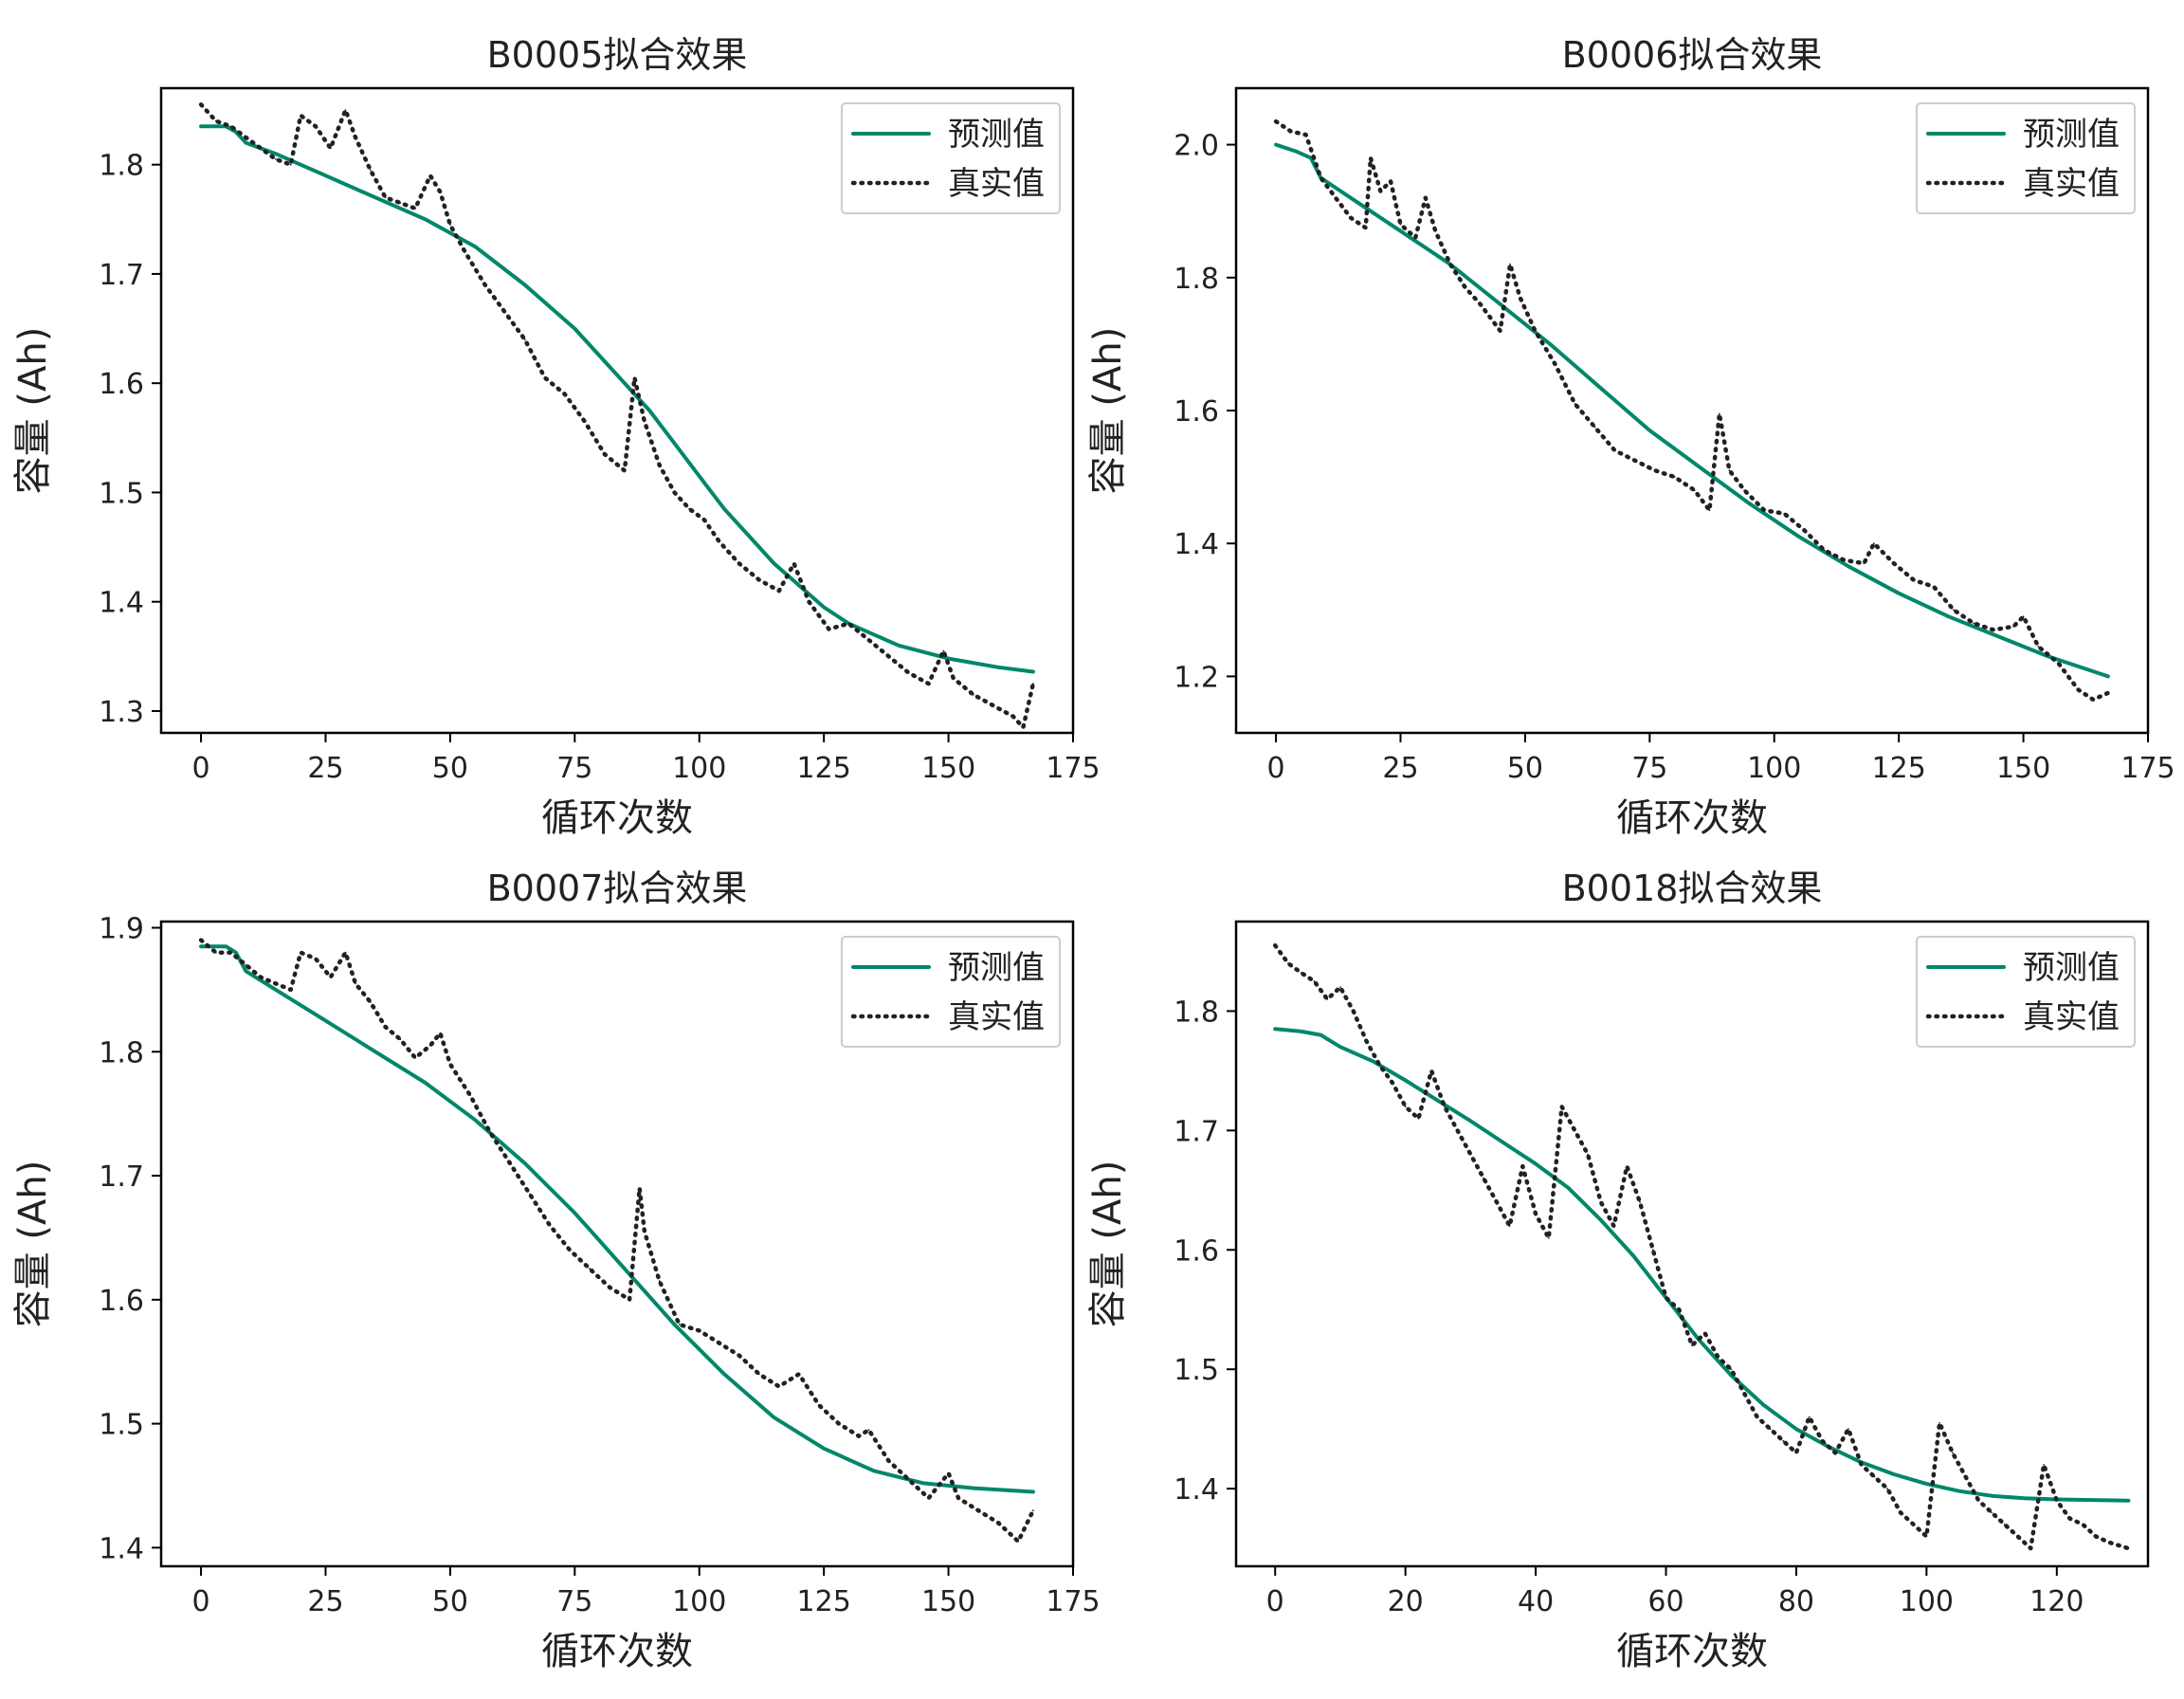  What do you see at coordinates (1196, 1370) in the screenshot?
I see `y-tick-label: 1.5` at bounding box center [1196, 1370].